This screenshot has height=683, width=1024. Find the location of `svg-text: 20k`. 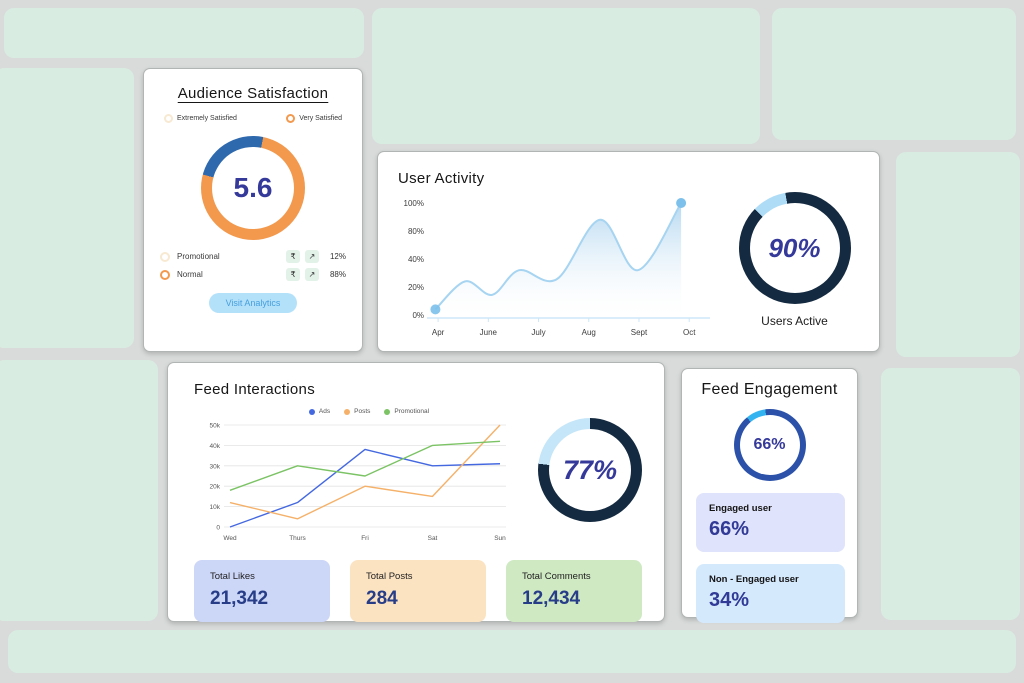

svg-text: 20k is located at coordinates (215, 487).